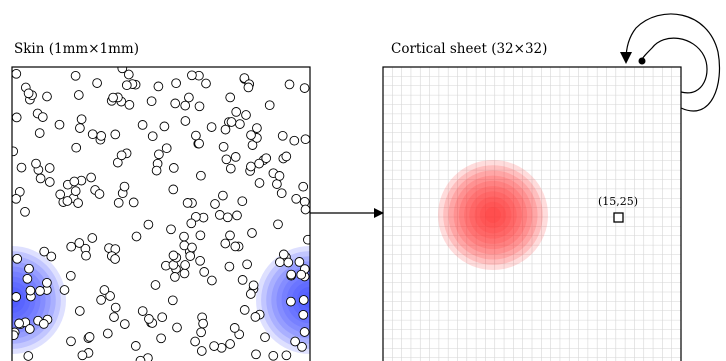 The image size is (726, 361). What do you see at coordinates (618, 217) in the screenshot?
I see `cortex-unit-marker` at bounding box center [618, 217].